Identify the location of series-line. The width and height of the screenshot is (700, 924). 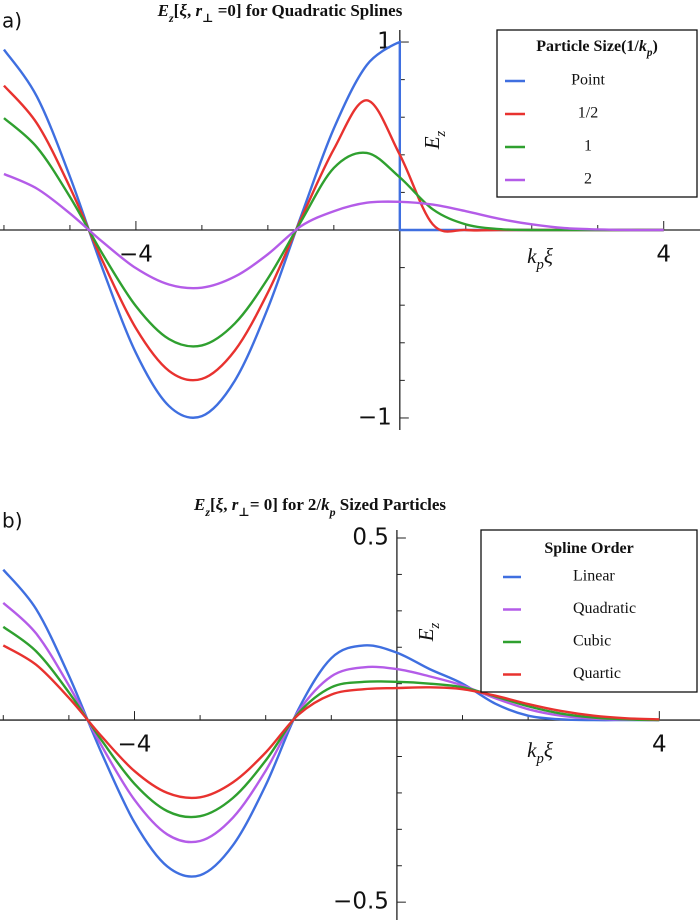
(333, 231).